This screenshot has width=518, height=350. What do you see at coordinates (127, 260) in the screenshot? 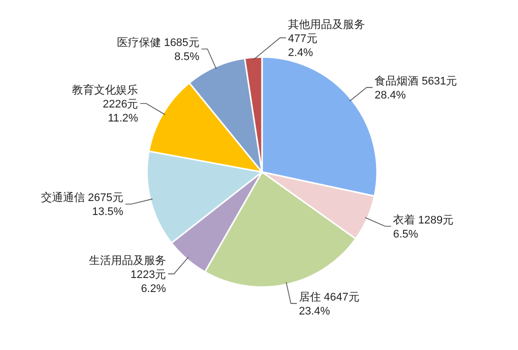
I see `slice-label: 生活用品及服务` at bounding box center [127, 260].